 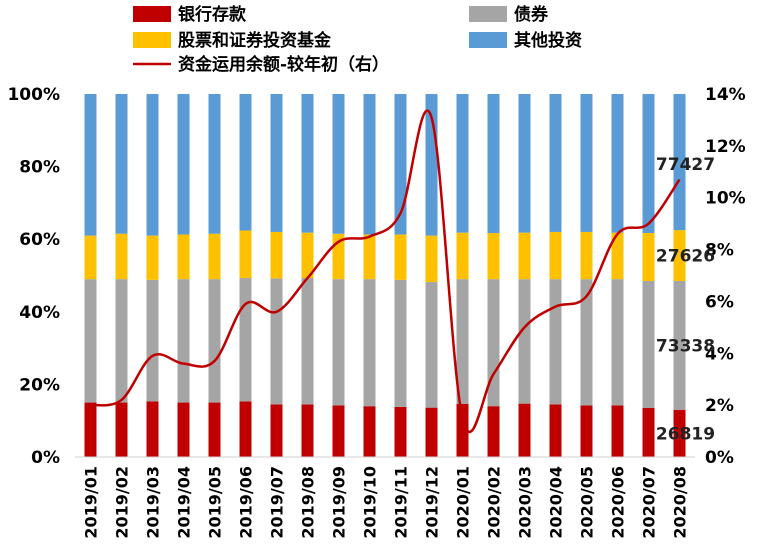 What do you see at coordinates (725, 199) in the screenshot?
I see `y-right-tick-label: 10%` at bounding box center [725, 199].